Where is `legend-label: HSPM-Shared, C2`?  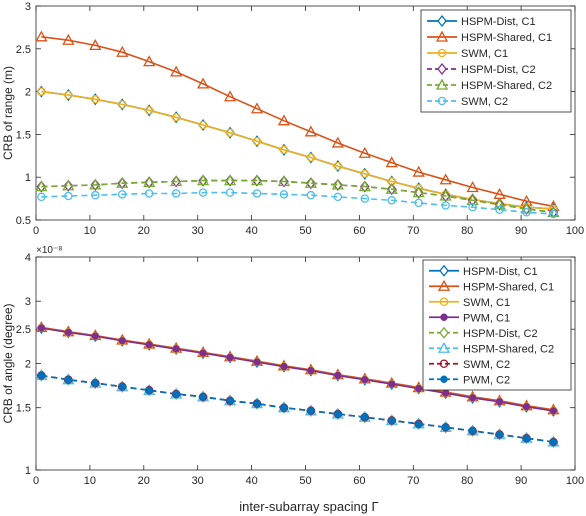 legend-label: HSPM-Shared, C2 is located at coordinates (506, 86).